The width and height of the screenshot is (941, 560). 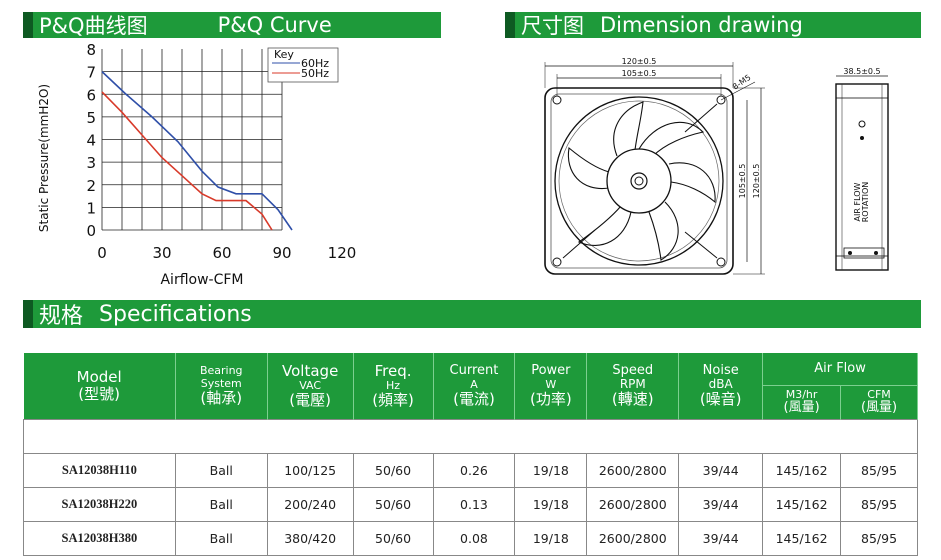 I want to click on y-tick-label: 1, so click(x=91, y=208).